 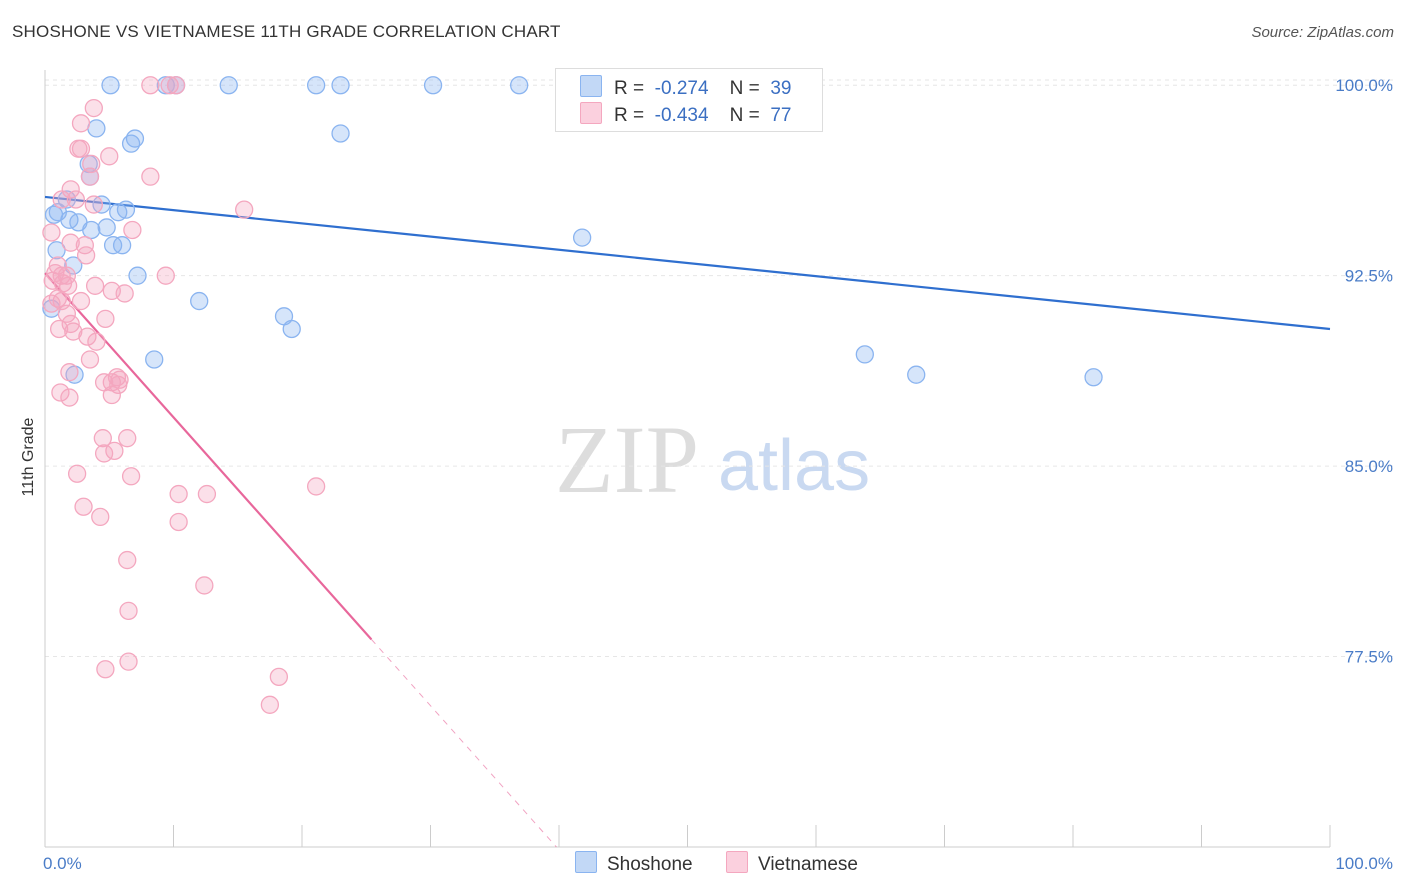 What do you see at coordinates (712, 459) in the screenshot?
I see `watermark: ZIP atlas` at bounding box center [712, 459].